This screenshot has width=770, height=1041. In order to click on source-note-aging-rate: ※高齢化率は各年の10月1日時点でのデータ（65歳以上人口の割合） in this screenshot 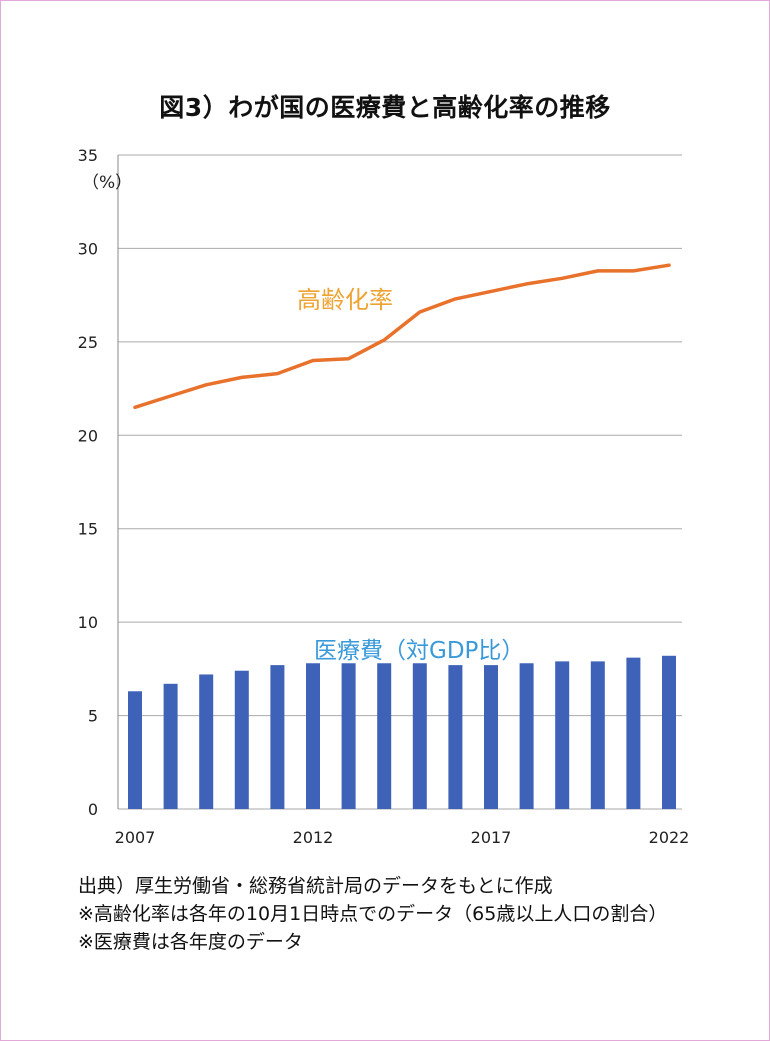, I will do `click(373, 914)`.